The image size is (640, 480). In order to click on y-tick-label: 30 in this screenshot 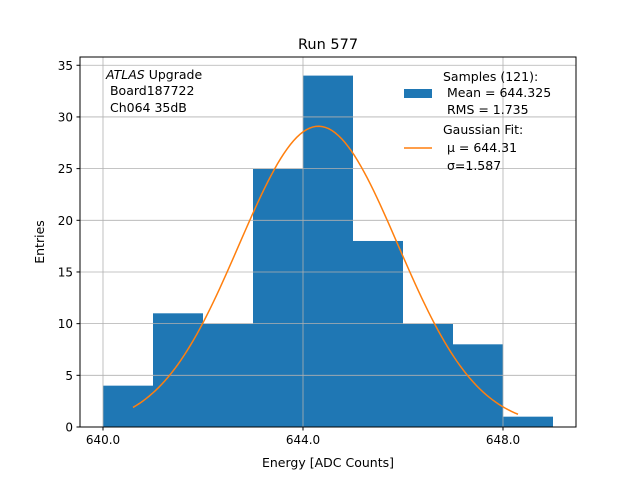, I will do `click(65, 117)`.